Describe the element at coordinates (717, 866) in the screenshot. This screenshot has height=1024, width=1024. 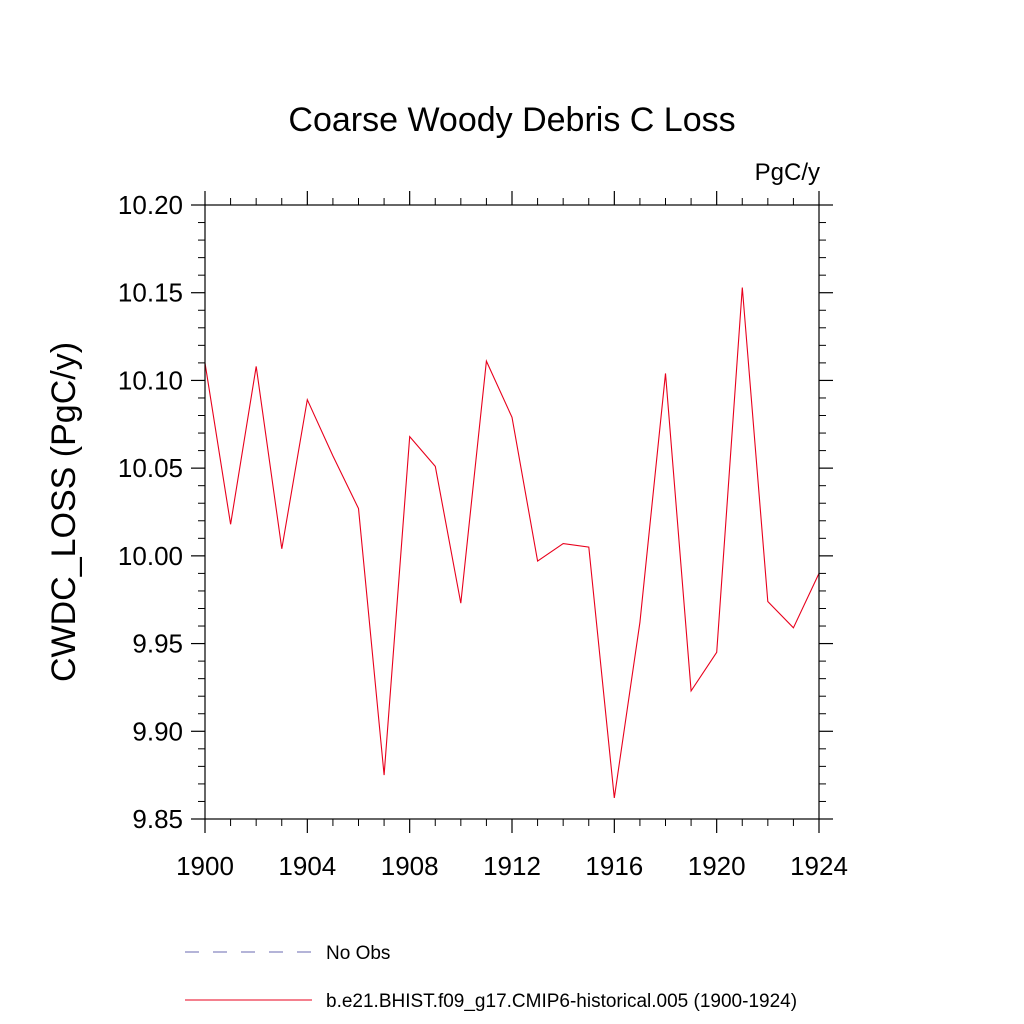
I see `x-tick-label: 1920` at that location.